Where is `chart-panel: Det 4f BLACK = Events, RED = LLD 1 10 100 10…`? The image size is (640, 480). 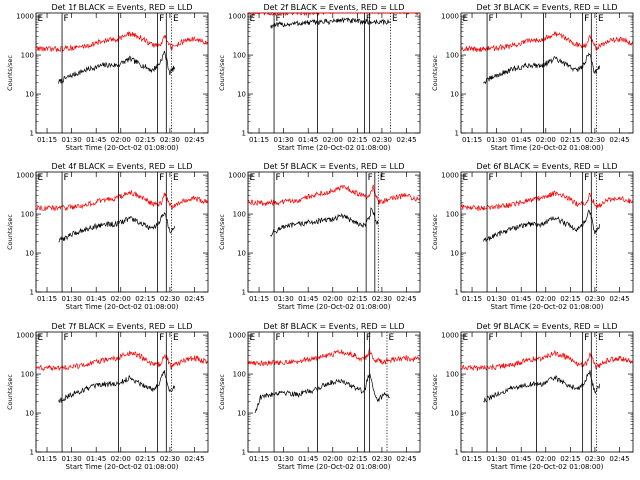 chart-panel: Det 4f BLACK = Events, RED = LLD 1 10 100 10… is located at coordinates (107, 236).